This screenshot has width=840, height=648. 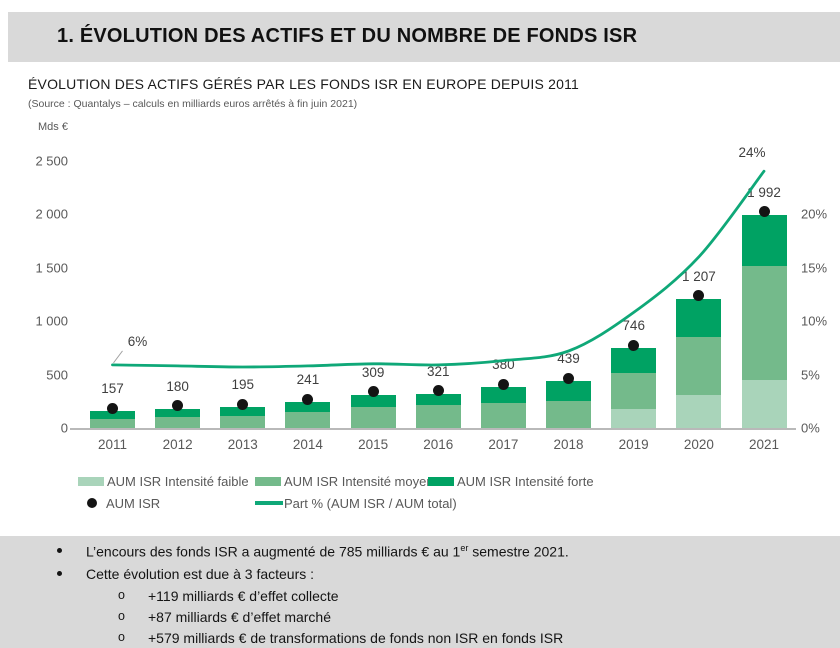 What do you see at coordinates (177, 444) in the screenshot?
I see `x-axis-year-label: 2012` at bounding box center [177, 444].